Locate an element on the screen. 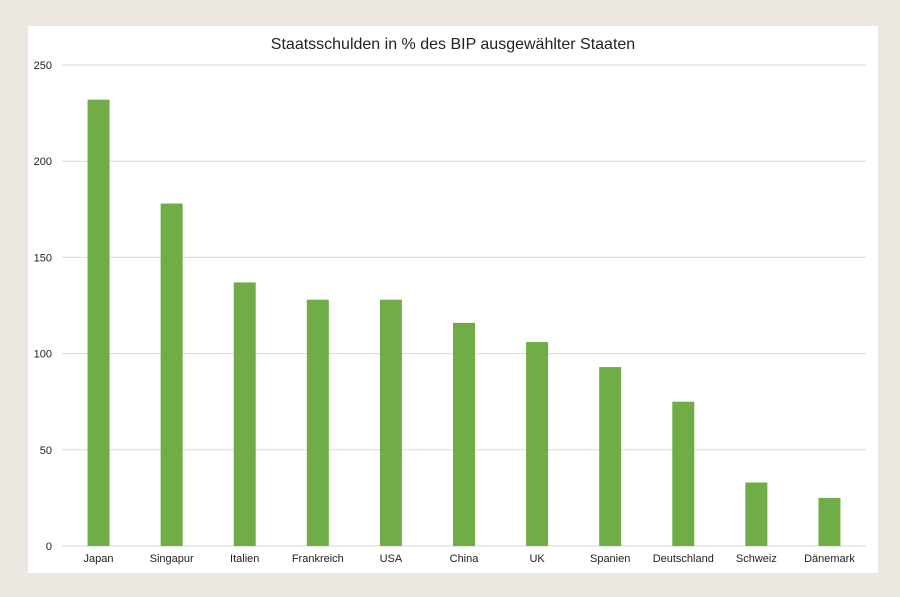  bar-singapur is located at coordinates (171, 374).